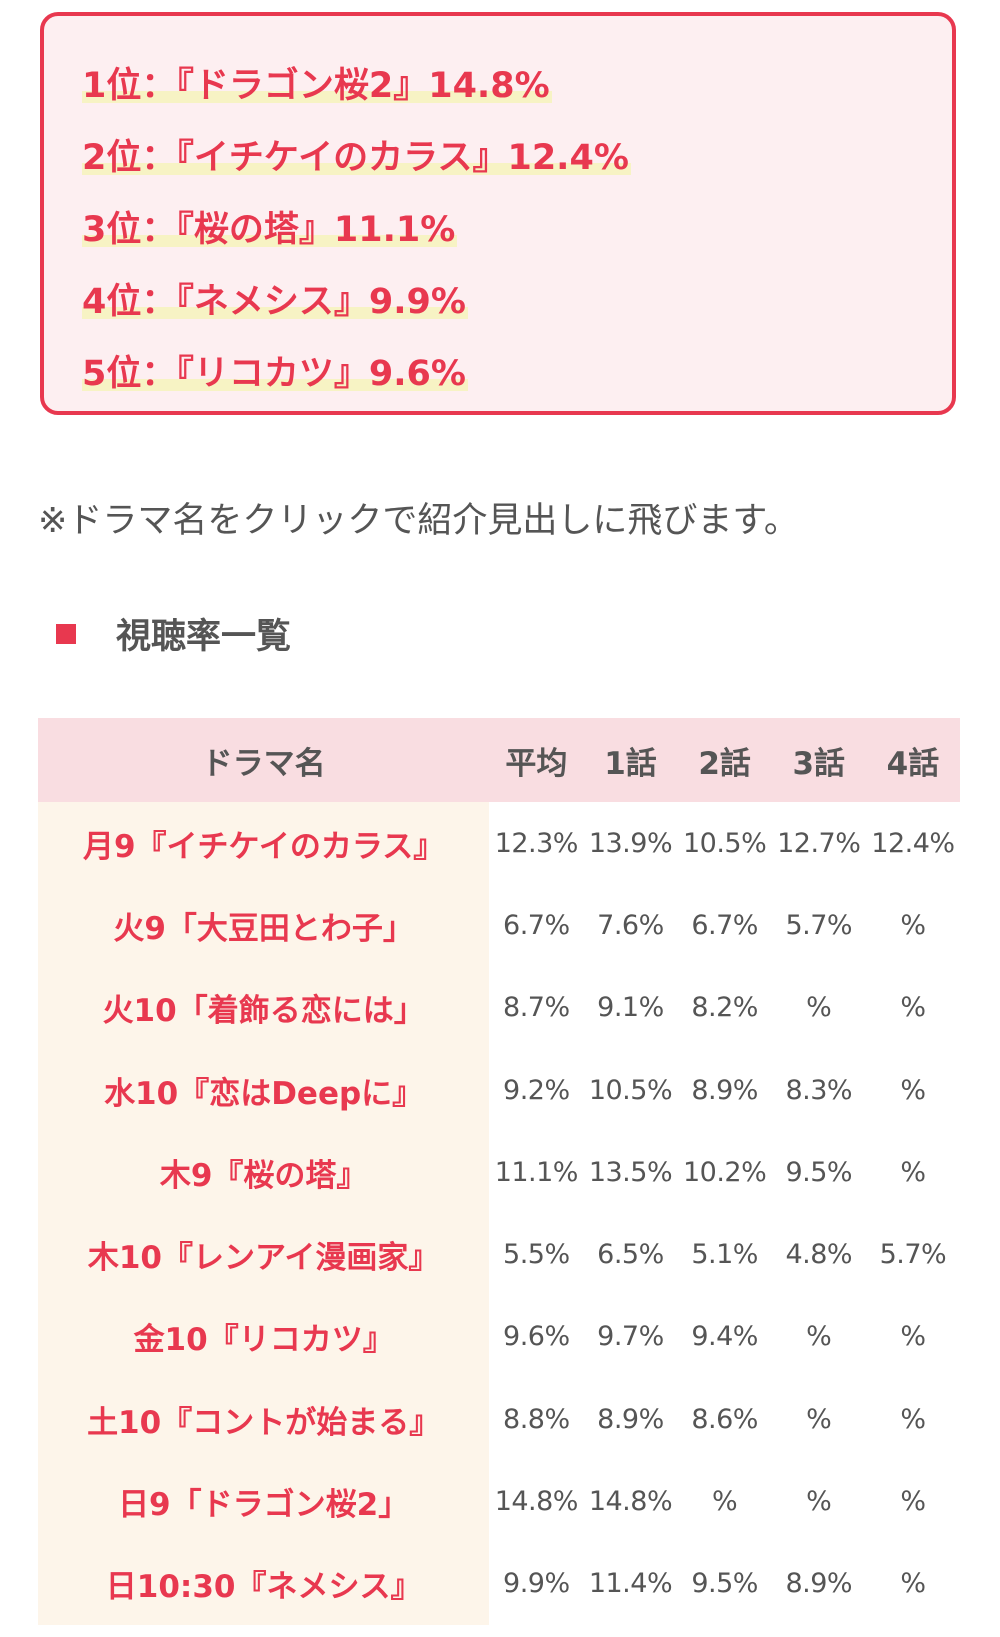  What do you see at coordinates (272, 302) in the screenshot?
I see `ranking-title: 『ネメシス』` at bounding box center [272, 302].